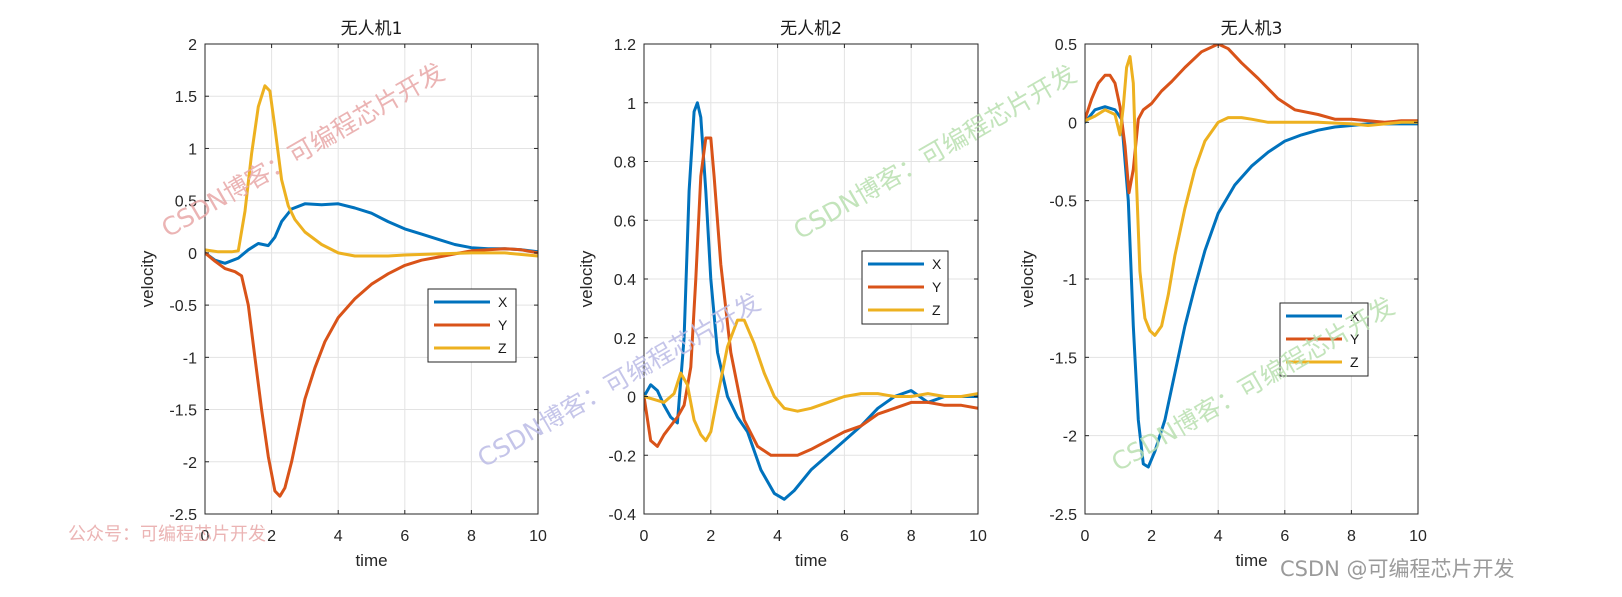 This screenshot has width=1622, height=597. Describe the element at coordinates (625, 339) in the screenshot. I see `y-tick-label: 0.2` at that location.